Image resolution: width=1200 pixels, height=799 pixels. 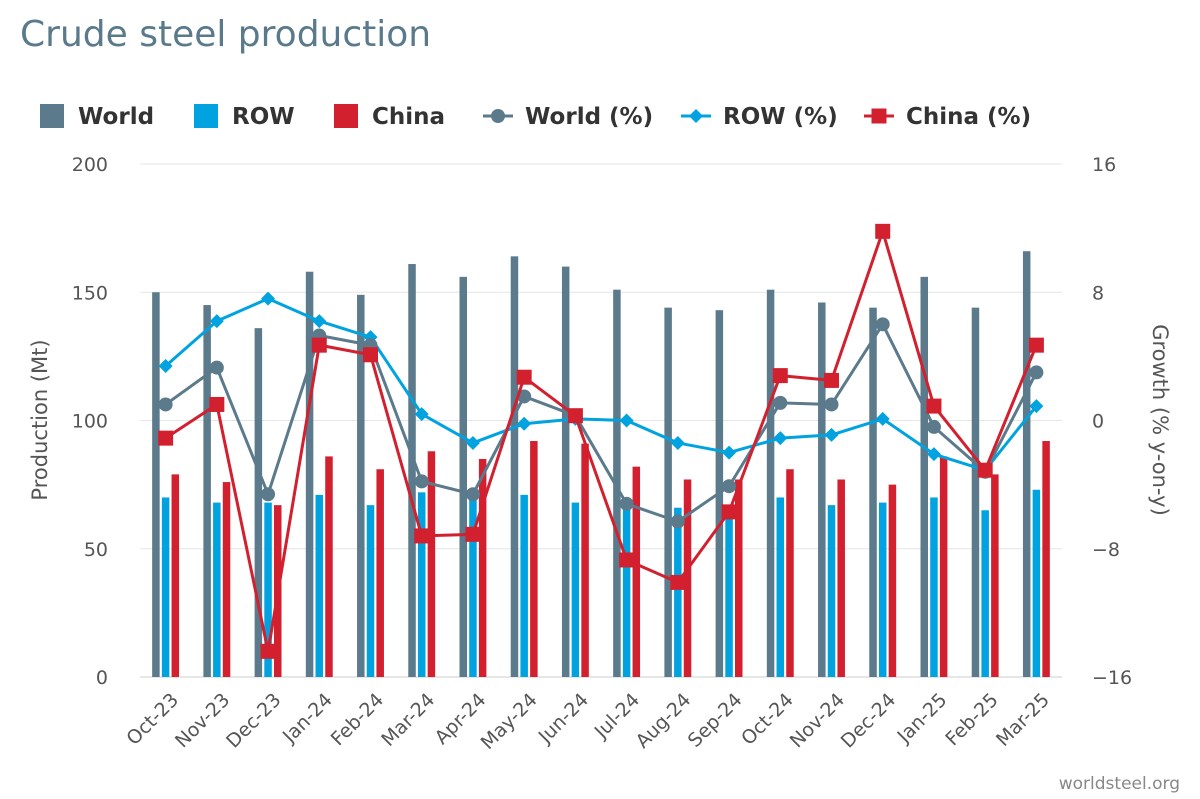 What do you see at coordinates (1106, 550) in the screenshot?
I see `y2-tick-label: −8` at bounding box center [1106, 550].